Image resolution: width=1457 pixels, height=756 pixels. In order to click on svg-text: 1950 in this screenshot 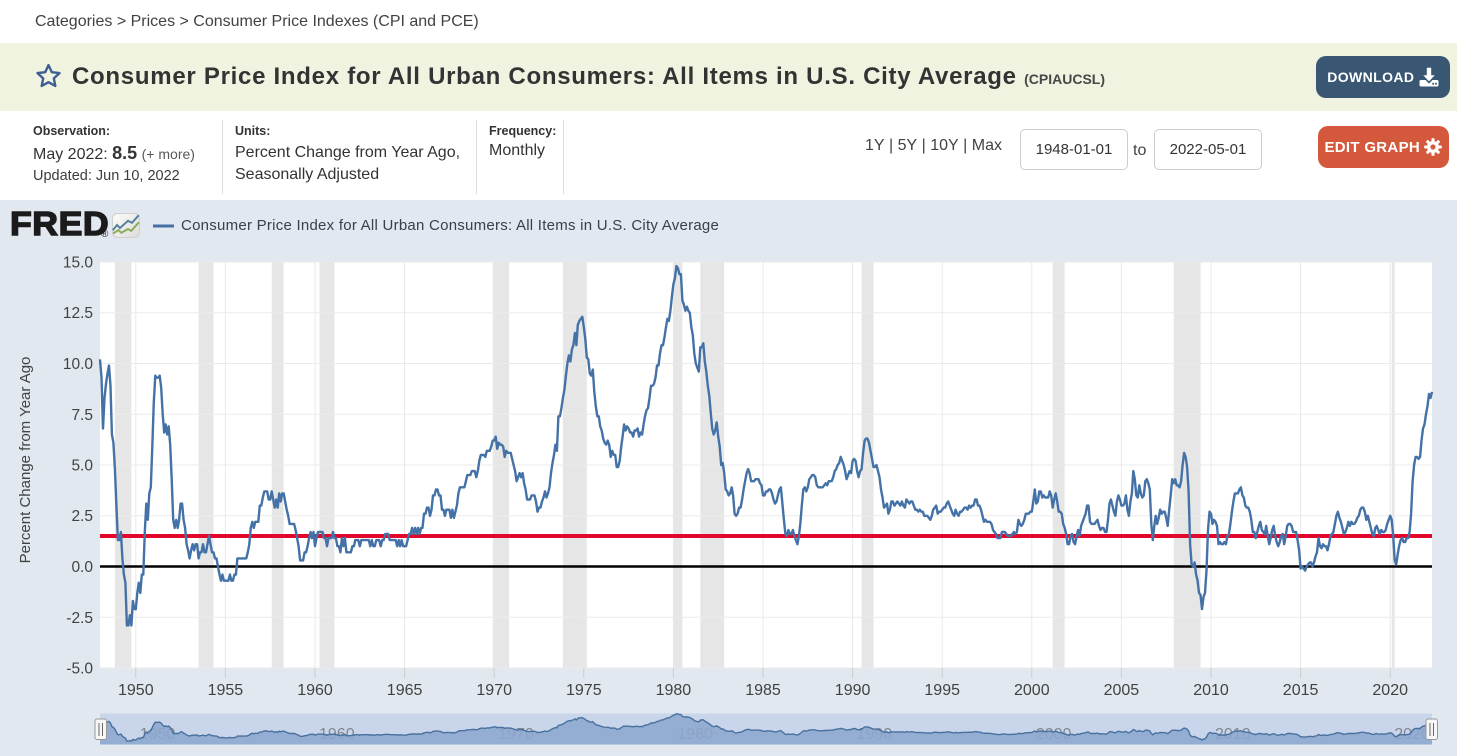, I will do `click(136, 690)`.